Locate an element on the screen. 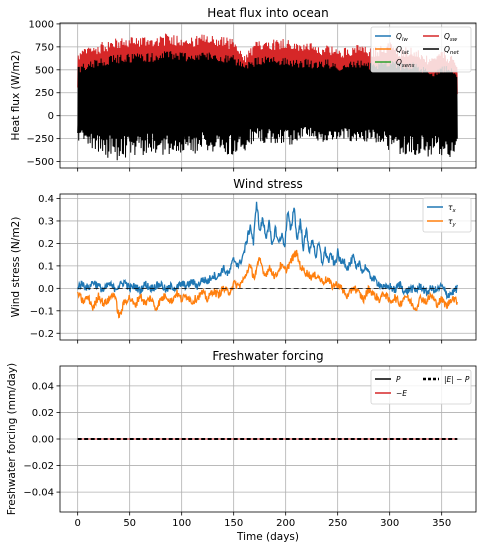 The width and height of the screenshot is (484, 550). y-tick-label: 0.00 is located at coordinates (43, 440).